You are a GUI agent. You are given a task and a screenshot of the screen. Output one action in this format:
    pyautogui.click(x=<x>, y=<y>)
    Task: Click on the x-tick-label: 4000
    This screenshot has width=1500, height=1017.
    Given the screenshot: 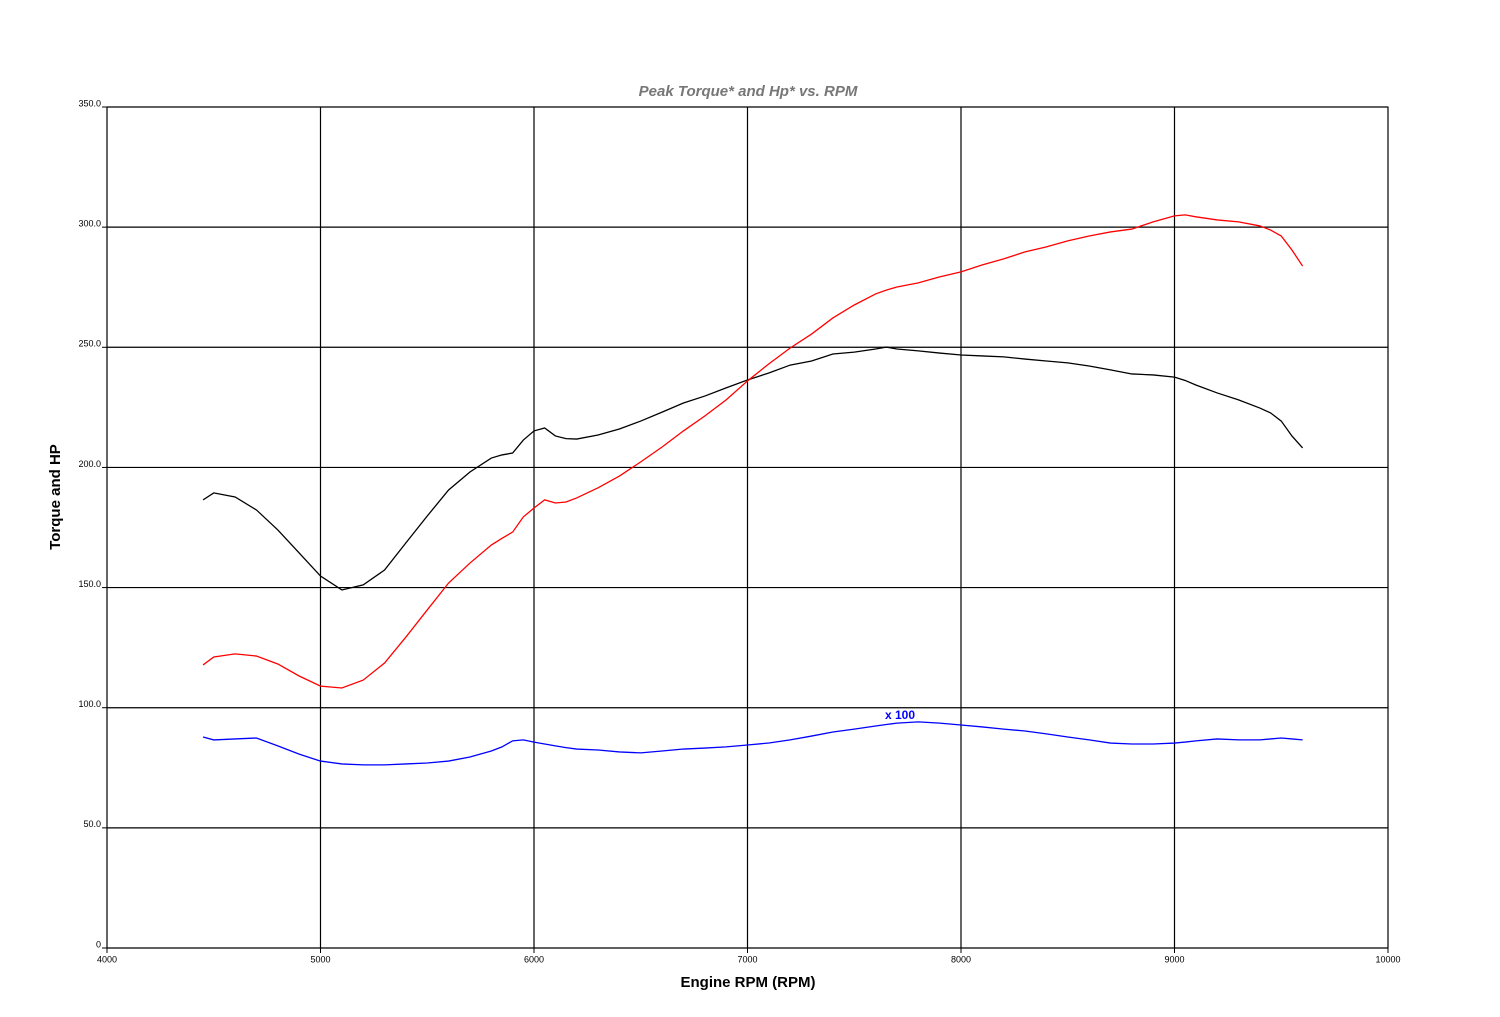 What is the action you would take?
    pyautogui.click(x=107, y=959)
    